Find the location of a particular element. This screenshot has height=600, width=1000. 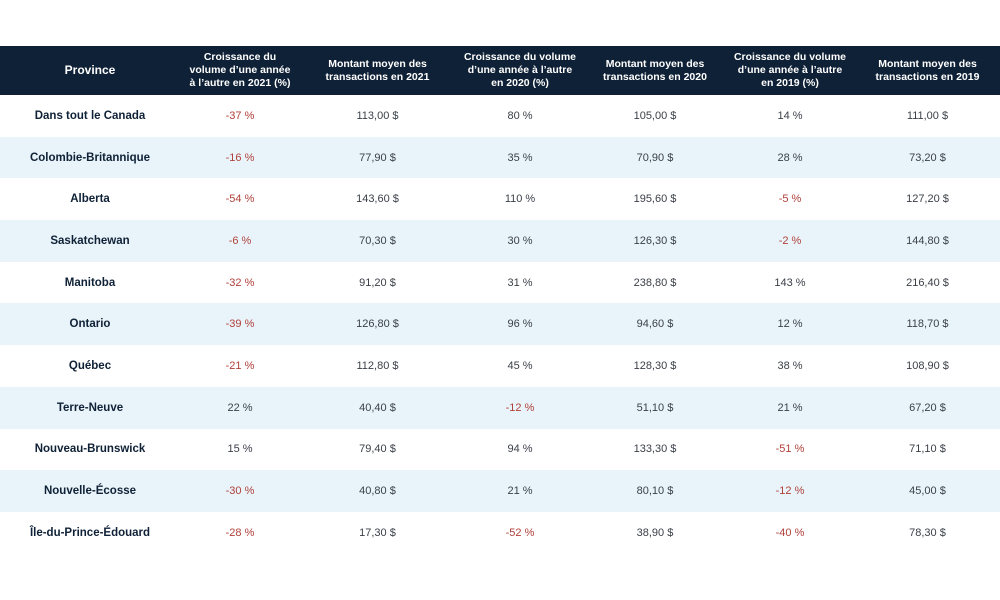

cell-province: Dans tout le Canada is located at coordinates (90, 115).